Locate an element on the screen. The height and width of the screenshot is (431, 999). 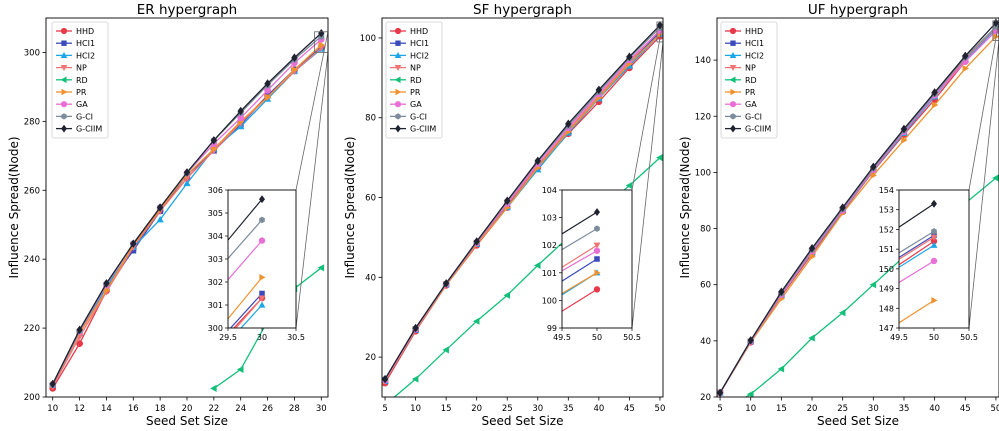
inset-y-tick-label: 100 is located at coordinates (549, 300).